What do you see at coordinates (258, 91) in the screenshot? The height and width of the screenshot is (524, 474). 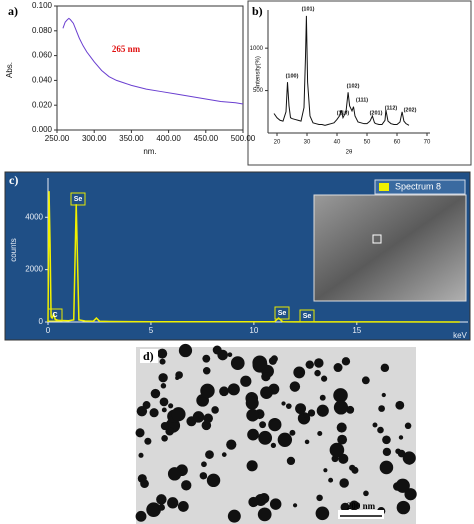 I see `y-tick-label: 500` at bounding box center [258, 91].